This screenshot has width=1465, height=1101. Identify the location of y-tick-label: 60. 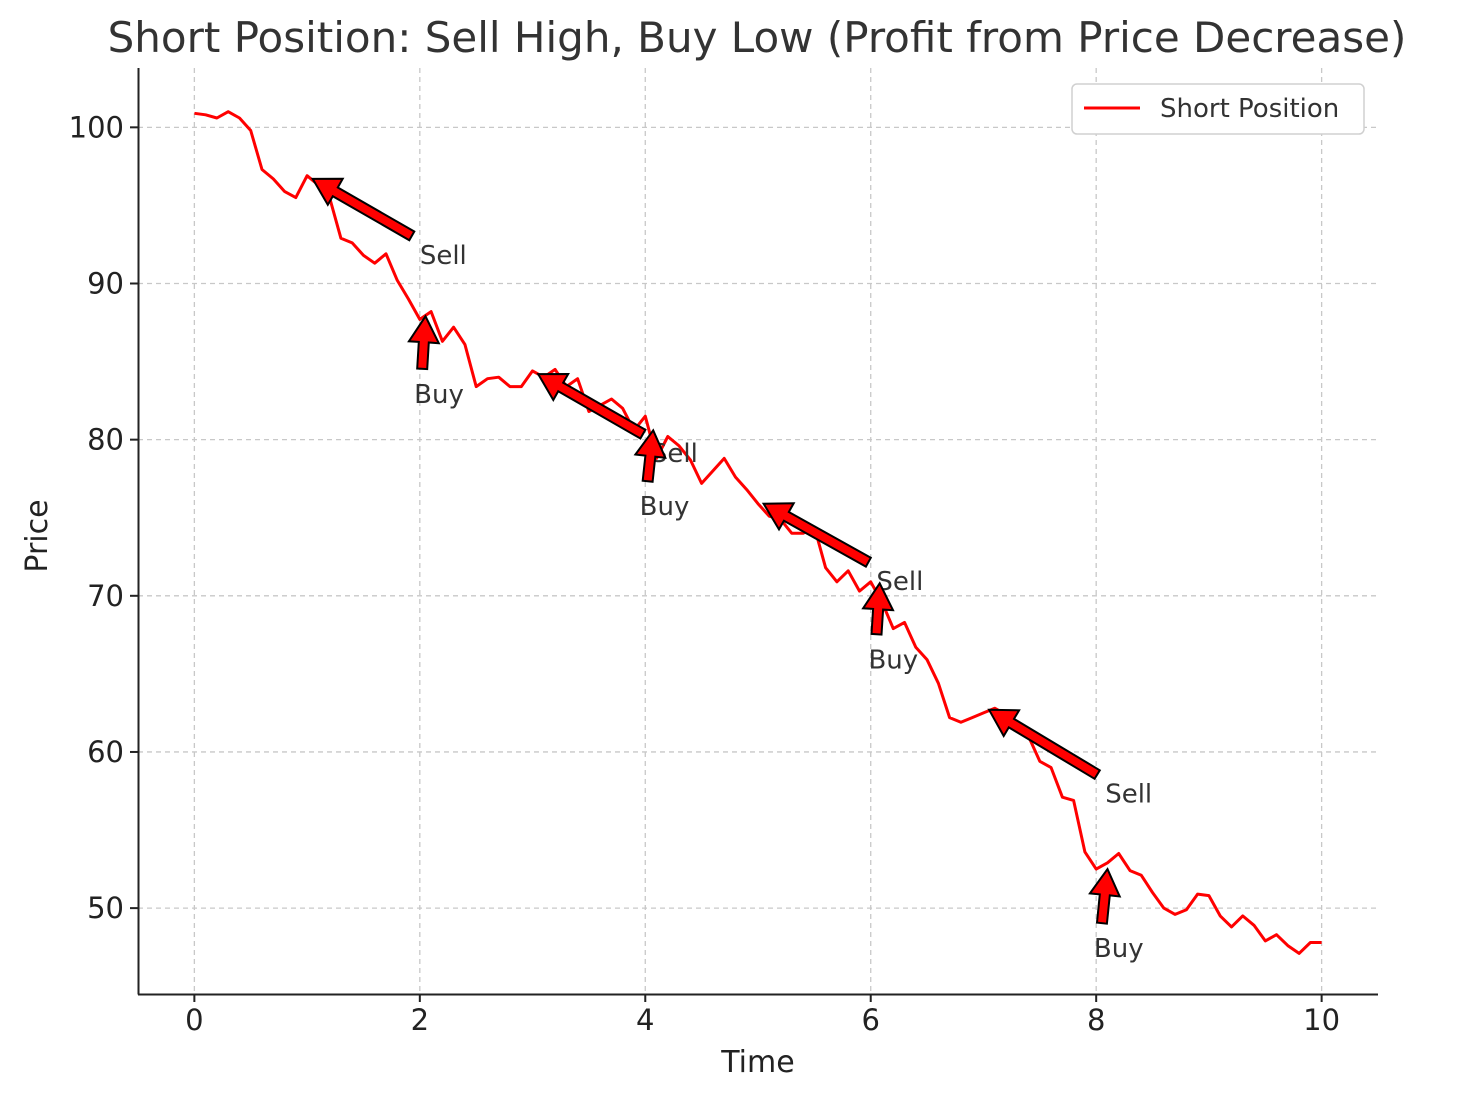
(105, 752).